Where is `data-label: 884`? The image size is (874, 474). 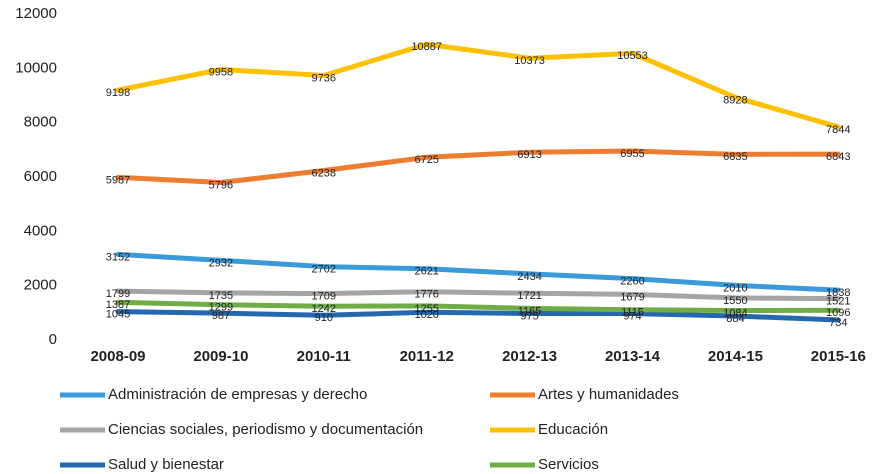
data-label: 884 is located at coordinates (735, 319).